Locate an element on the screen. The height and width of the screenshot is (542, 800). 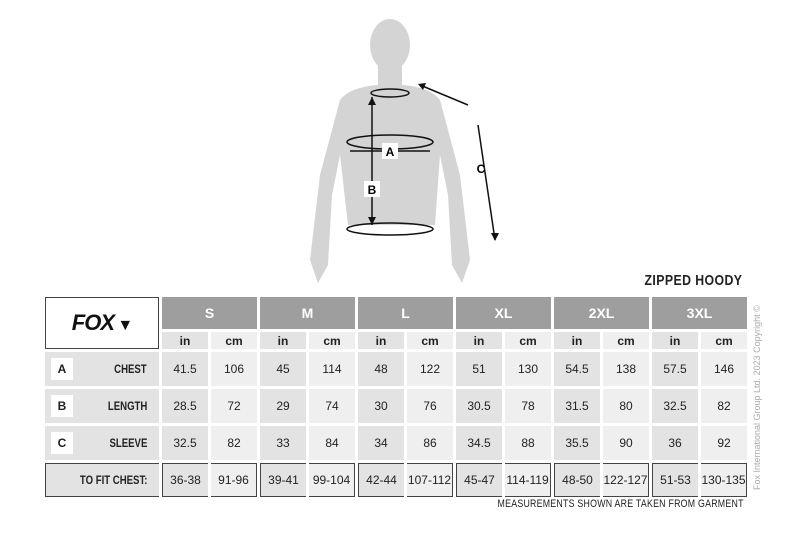
value-cell: 88 is located at coordinates (528, 443).